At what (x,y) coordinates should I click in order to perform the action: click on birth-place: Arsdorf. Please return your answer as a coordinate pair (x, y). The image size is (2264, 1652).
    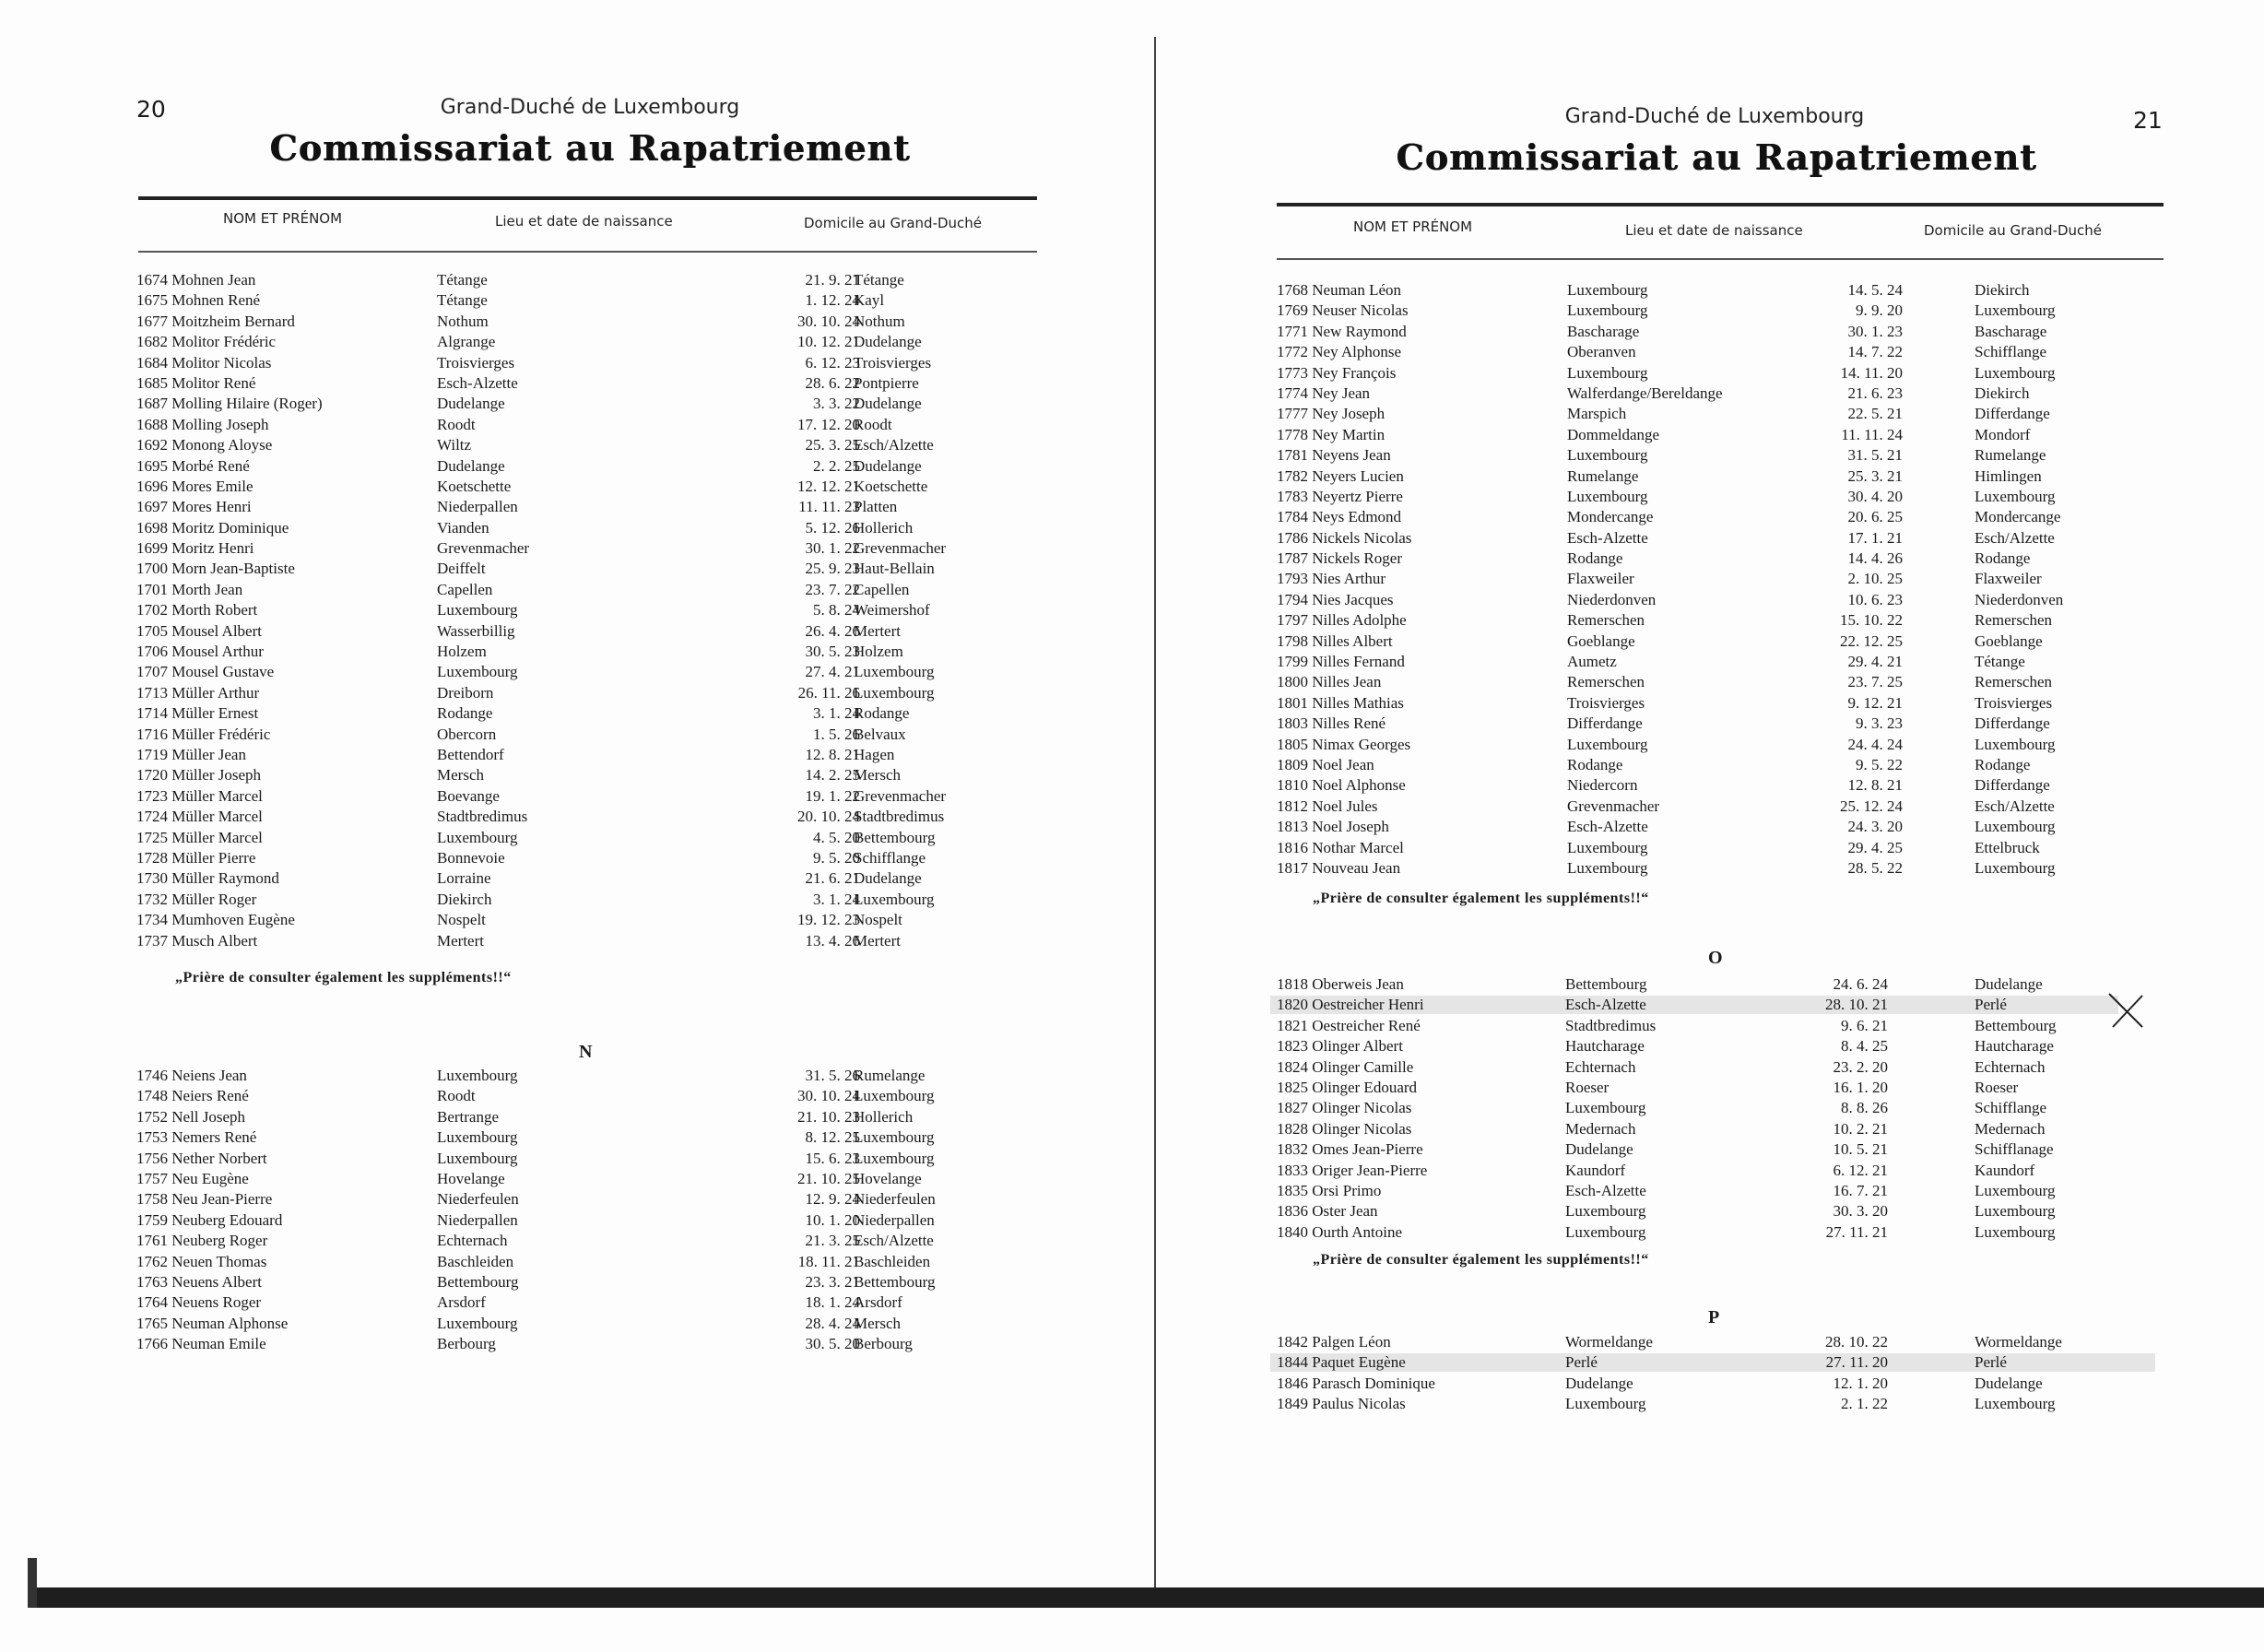
    Looking at the image, I should click on (461, 1302).